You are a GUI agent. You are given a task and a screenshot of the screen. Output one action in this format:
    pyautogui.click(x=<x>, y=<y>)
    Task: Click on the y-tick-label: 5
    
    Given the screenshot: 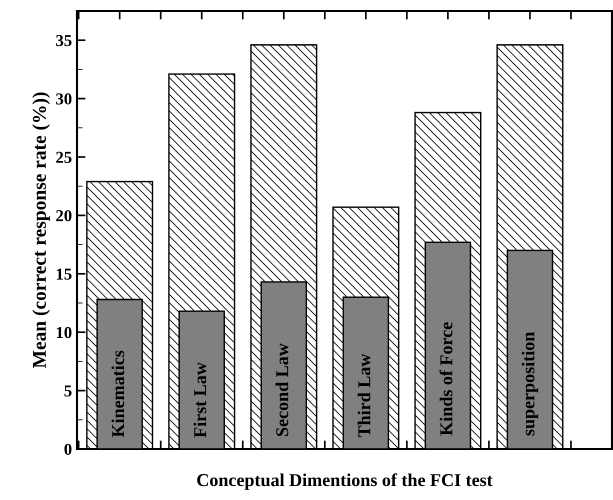 What is the action you would take?
    pyautogui.click(x=68, y=391)
    